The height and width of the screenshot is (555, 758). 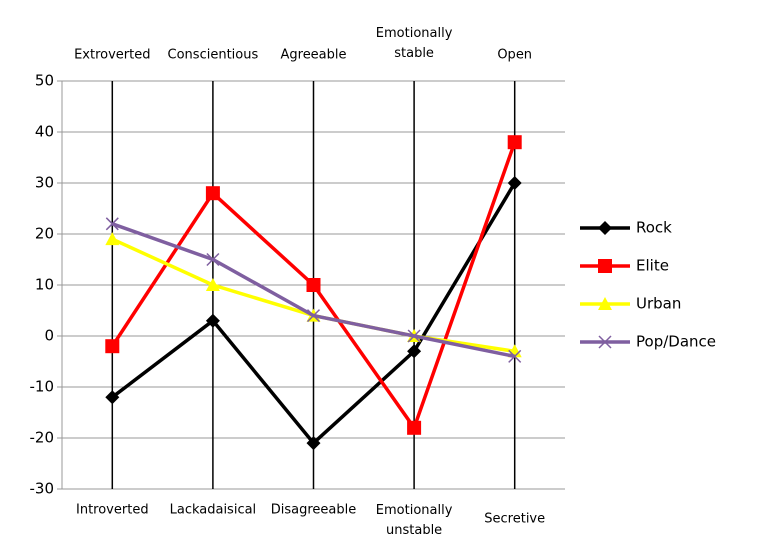 What do you see at coordinates (44, 132) in the screenshot?
I see `y-tick-label: 40` at bounding box center [44, 132].